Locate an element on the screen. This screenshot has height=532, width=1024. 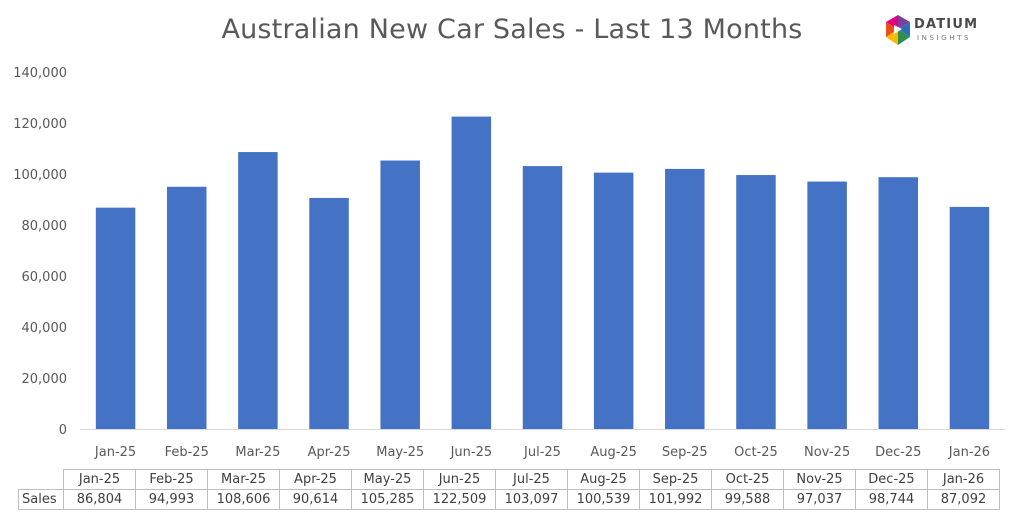
x-tick-label: Jul-25 is located at coordinates (542, 452).